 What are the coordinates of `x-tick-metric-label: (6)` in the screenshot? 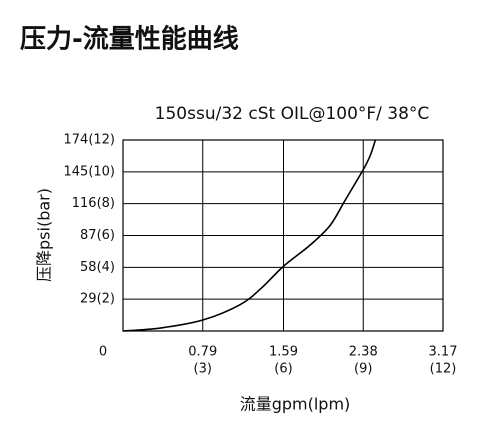 It's located at (283, 369).